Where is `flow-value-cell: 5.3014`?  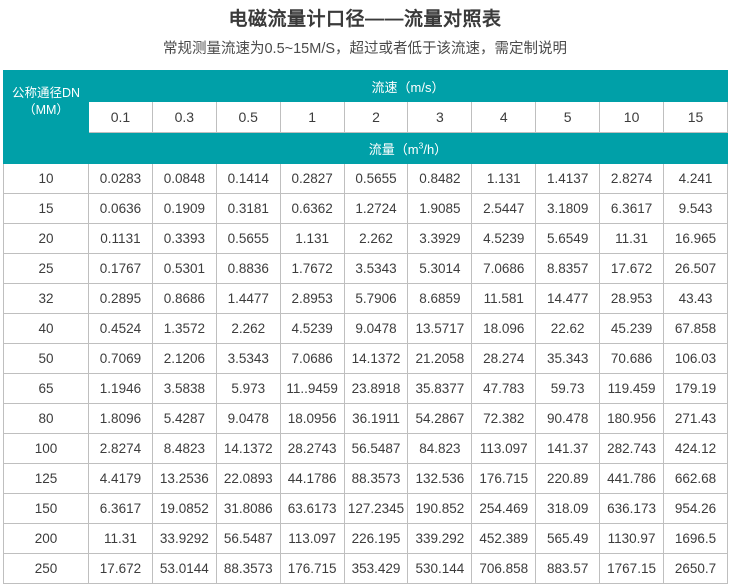
flow-value-cell: 5.3014 is located at coordinates (440, 268).